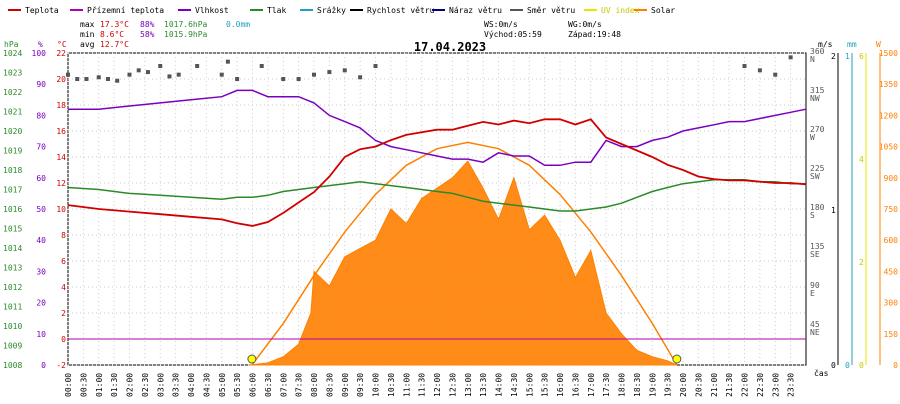 This screenshot has width=900, height=404. I want to click on axis-tick-time: 18:00, so click(622, 385).